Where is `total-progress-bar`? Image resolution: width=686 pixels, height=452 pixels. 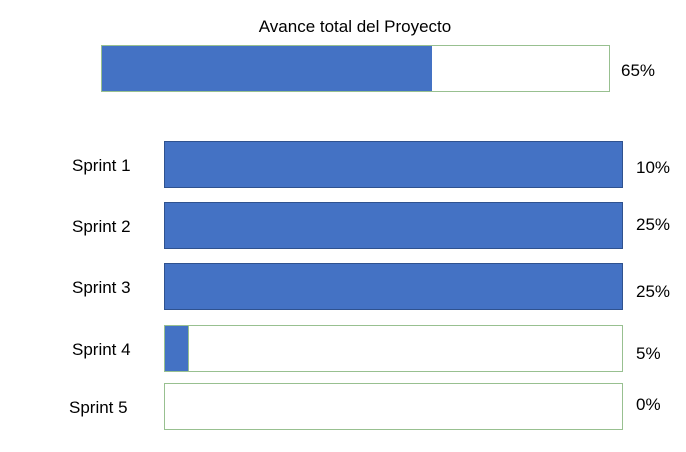
total-progress-bar is located at coordinates (355, 68).